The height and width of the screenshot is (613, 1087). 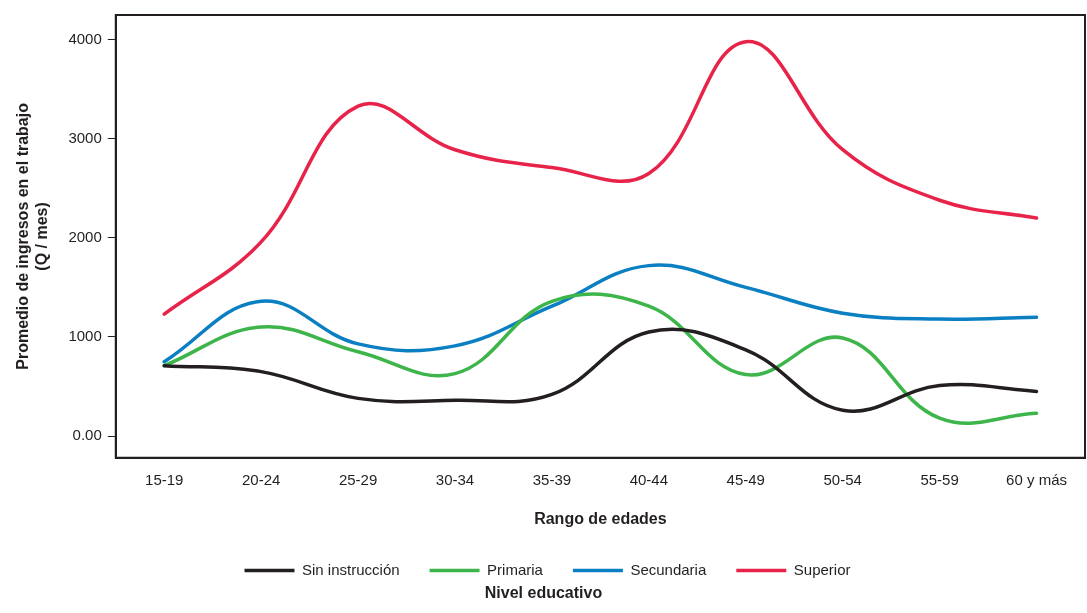 I want to click on legend-label: Sin instrucción, so click(x=351, y=569).